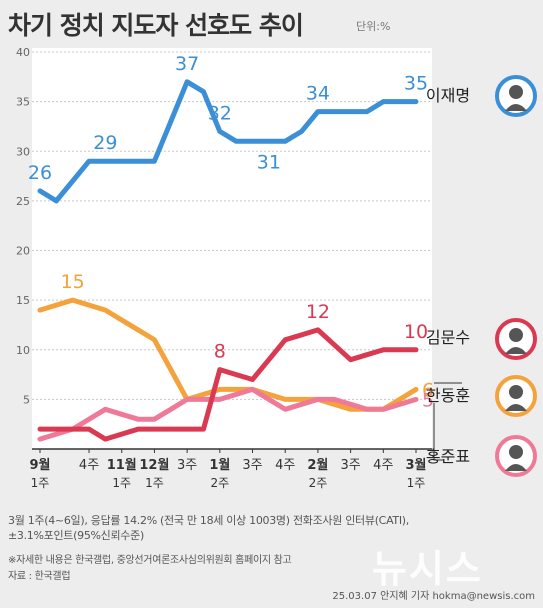 The height and width of the screenshot is (608, 543). I want to click on margin-of-error-note: ±3.1%포인트(95%신뢰수준), so click(76, 535).